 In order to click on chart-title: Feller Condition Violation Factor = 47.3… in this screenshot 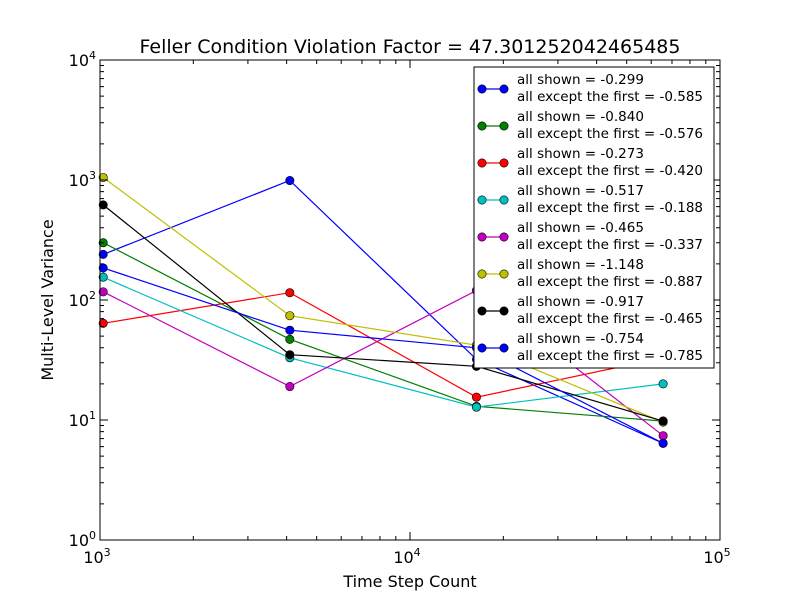, I will do `click(410, 47)`.